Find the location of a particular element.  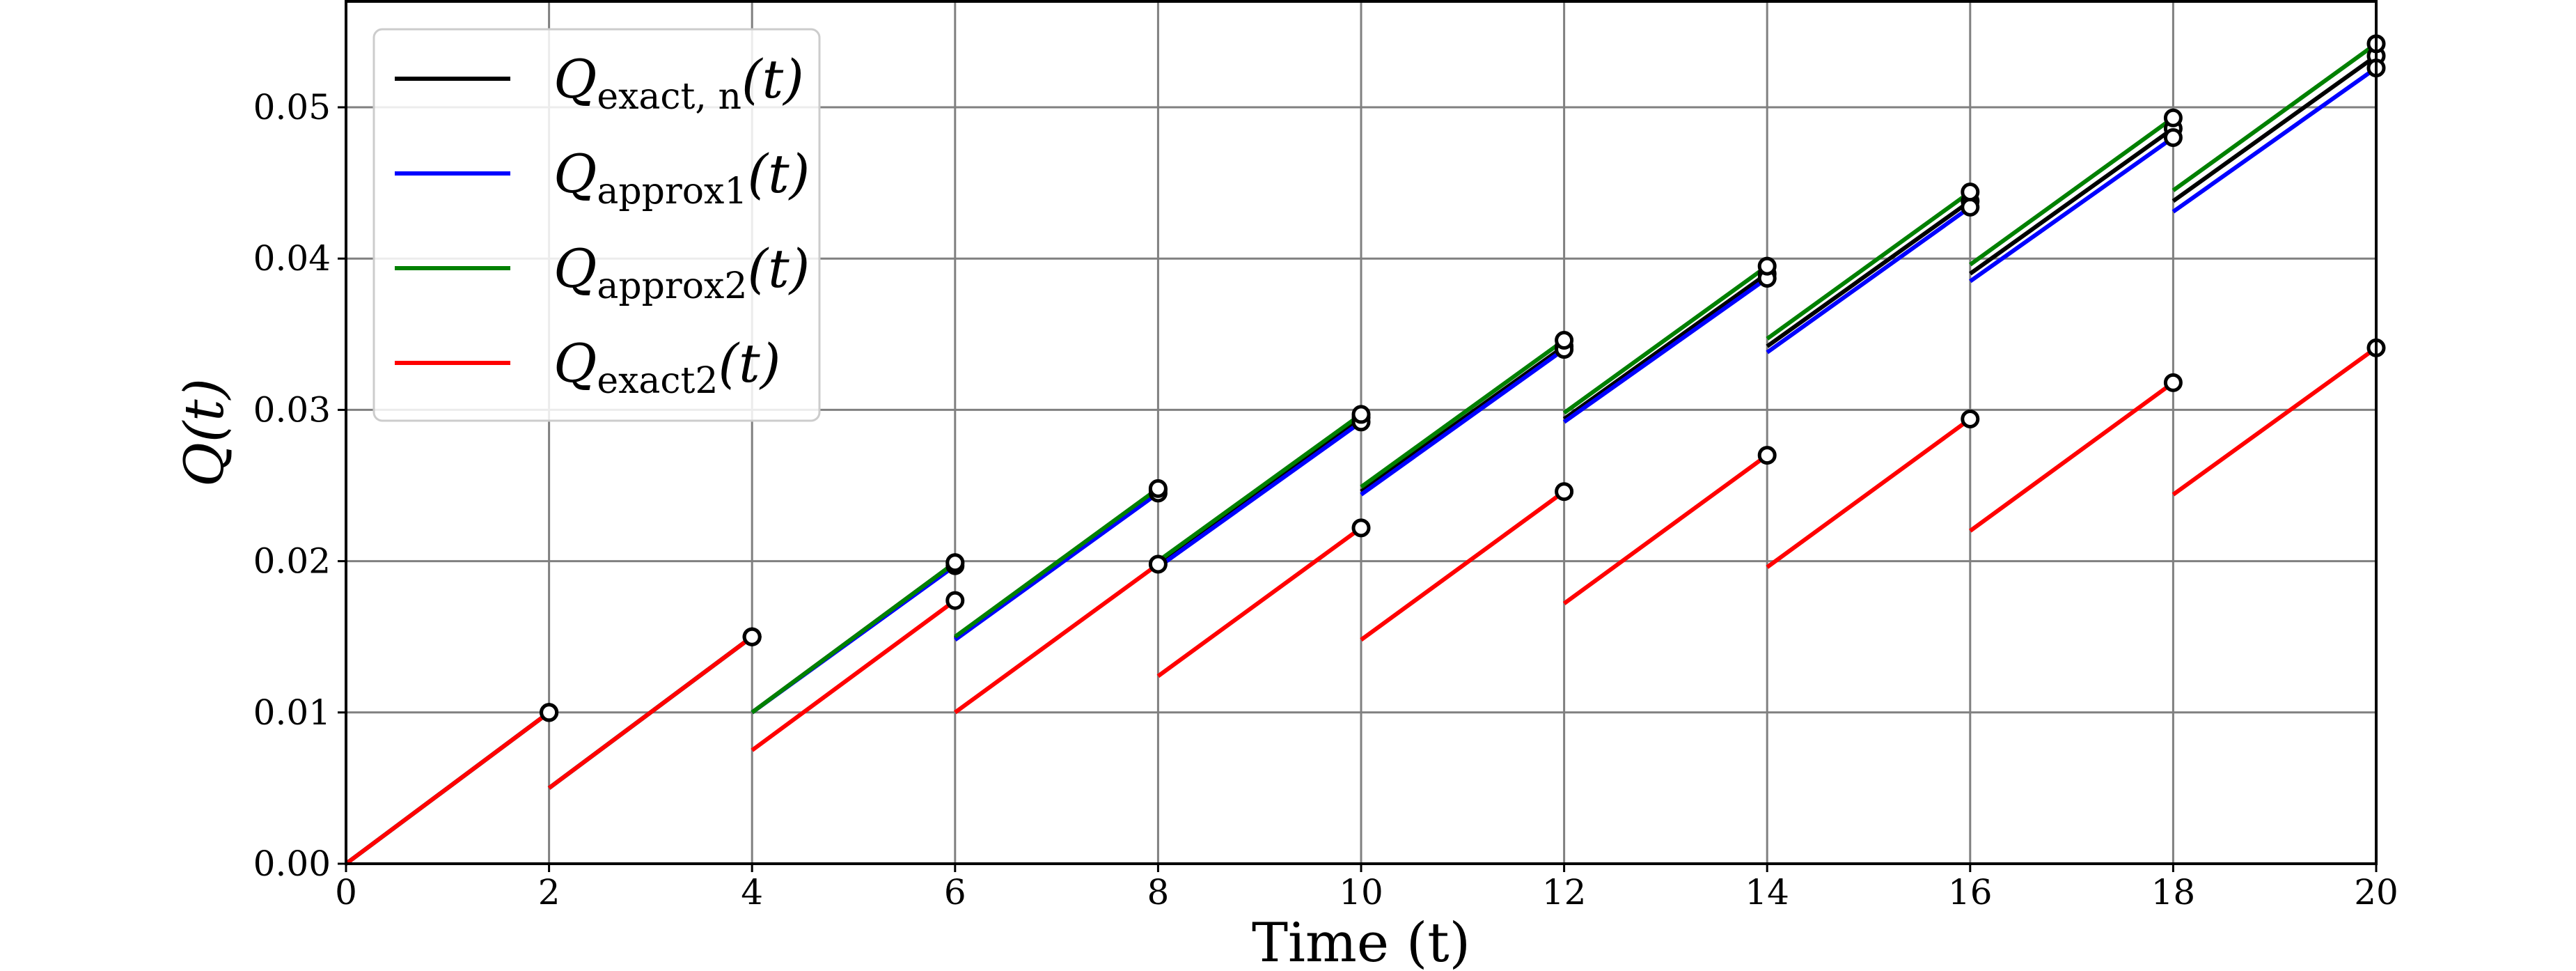

y-tick-label: 0.02 is located at coordinates (292, 561).